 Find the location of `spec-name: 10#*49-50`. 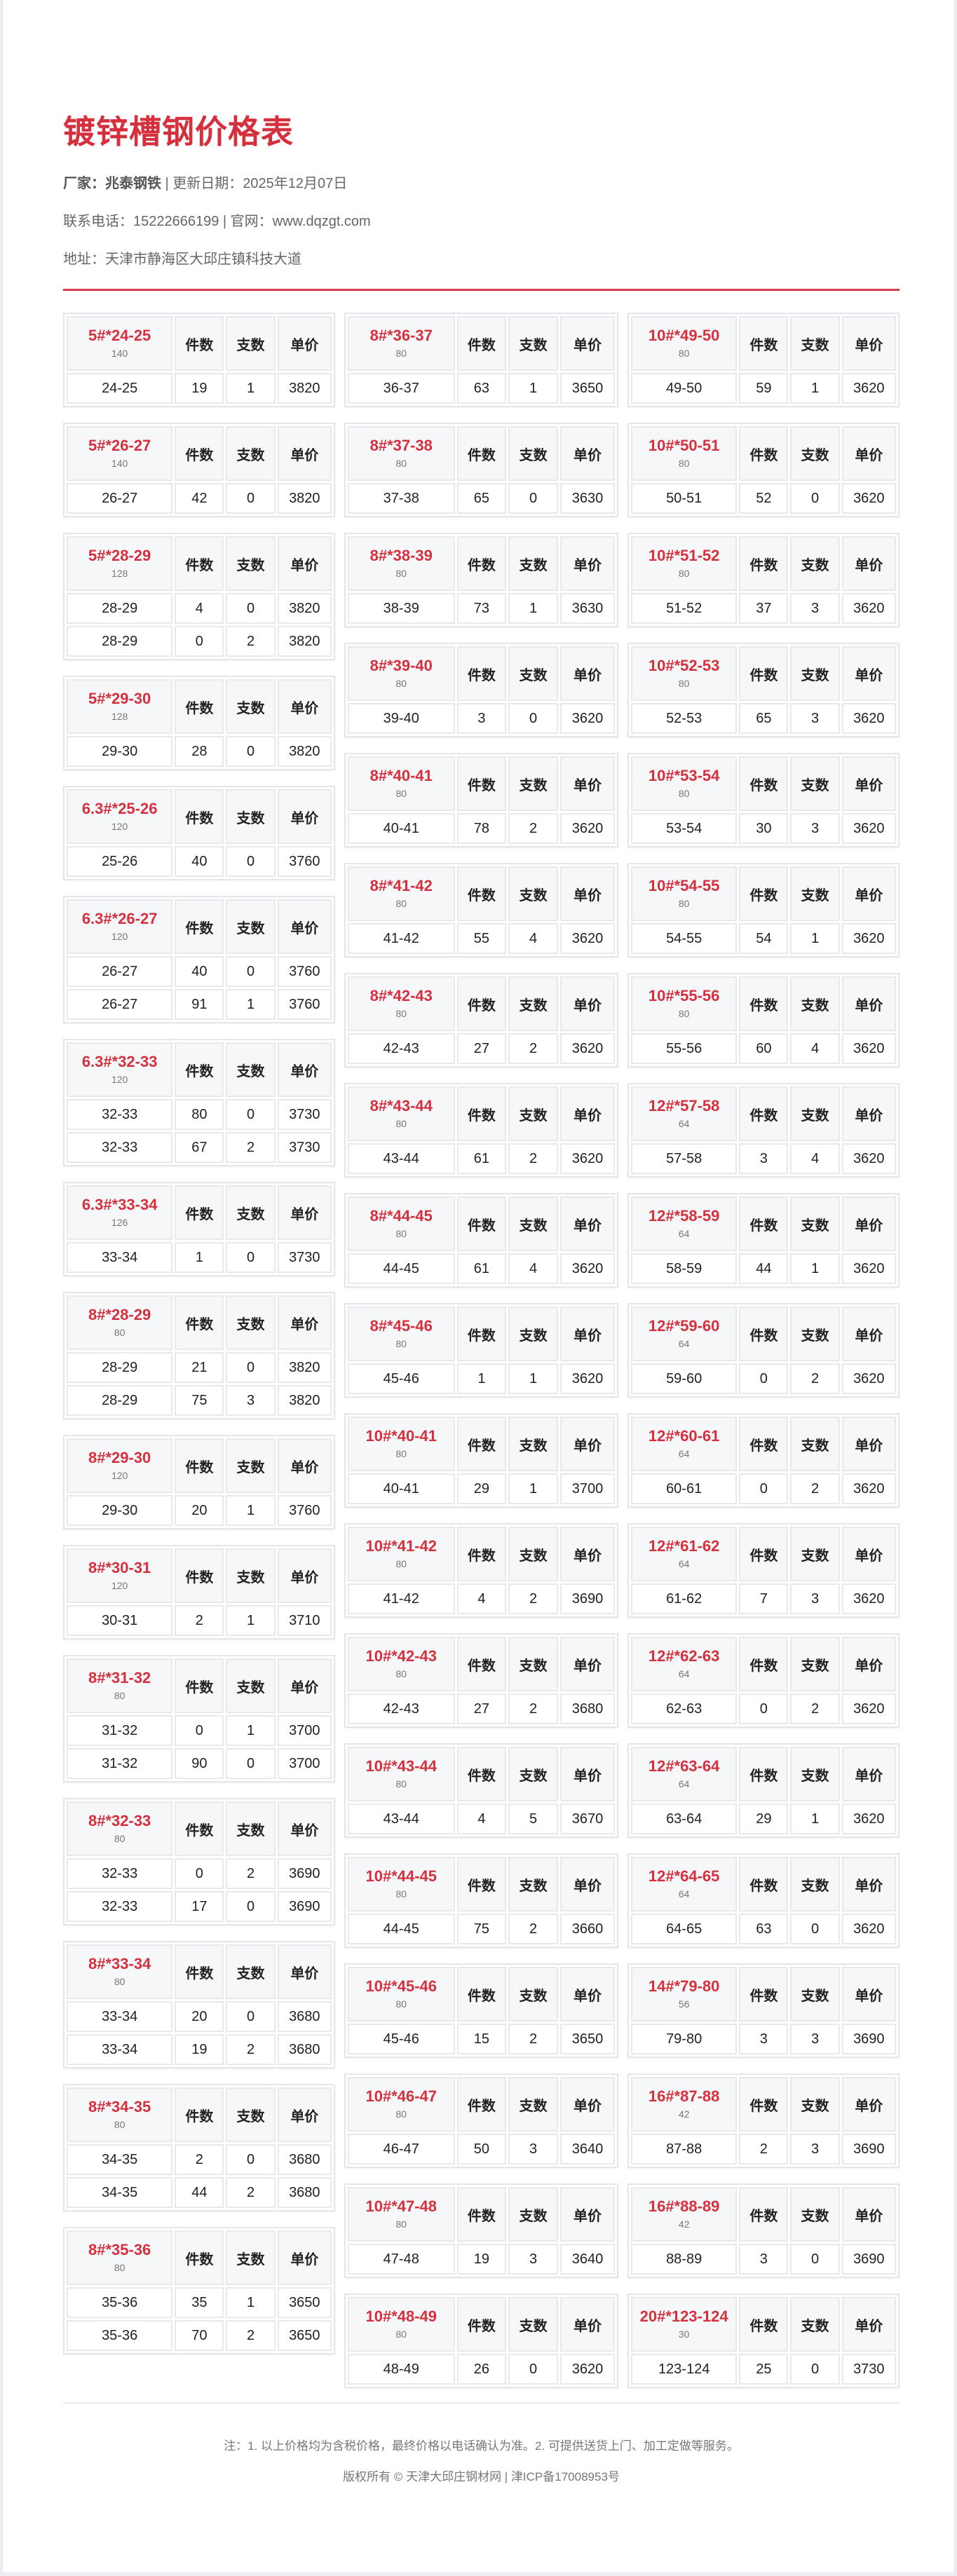

spec-name: 10#*49-50 is located at coordinates (684, 335).